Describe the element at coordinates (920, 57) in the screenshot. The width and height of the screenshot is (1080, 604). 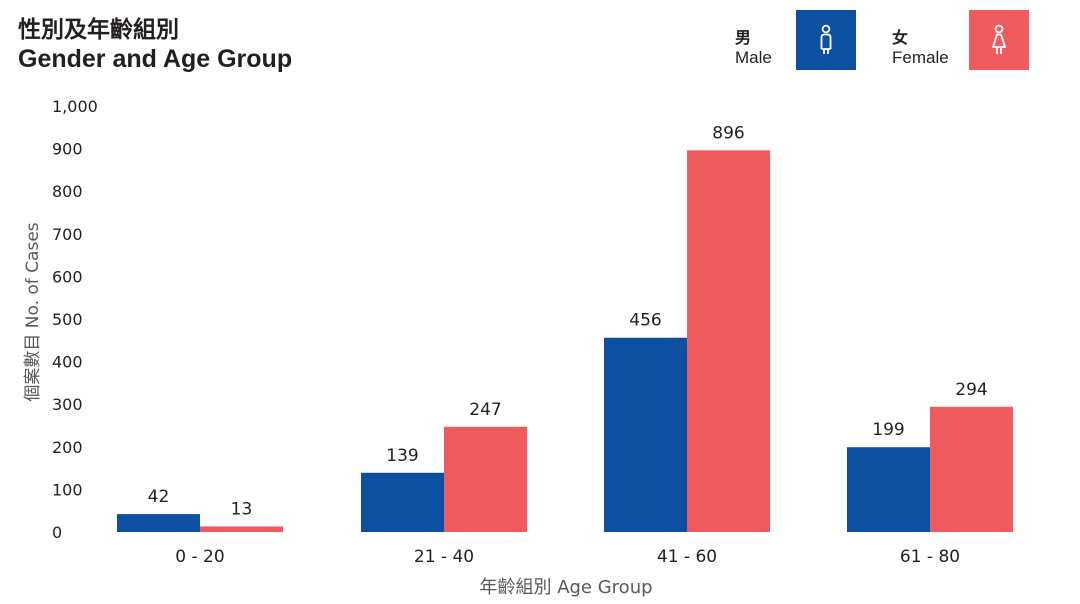
I see `legend-female-en: Female` at that location.